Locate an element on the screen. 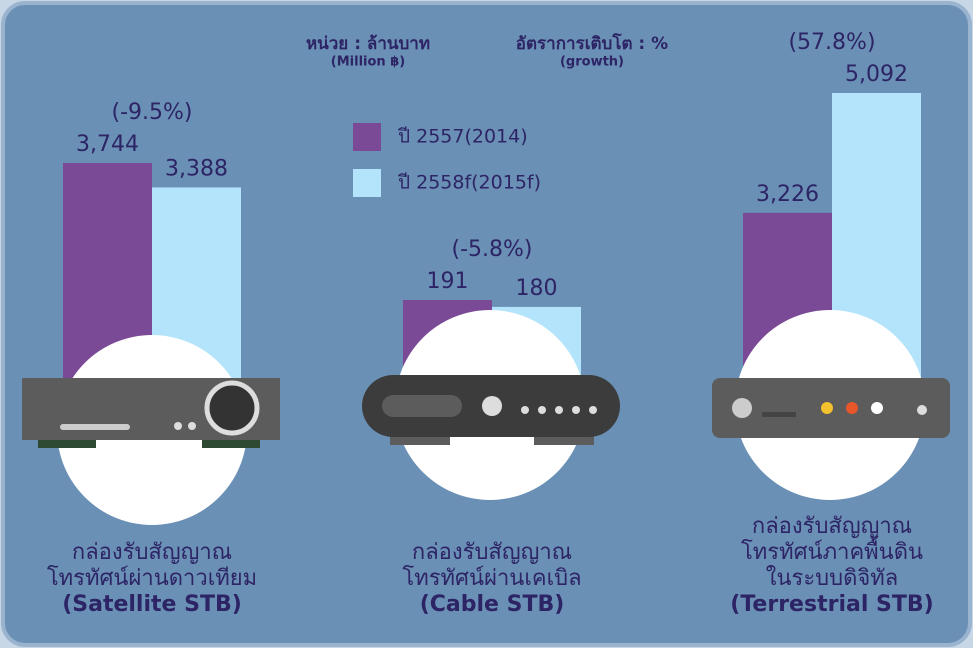 The image size is (973, 648). value-label: 5,092 is located at coordinates (876, 74).